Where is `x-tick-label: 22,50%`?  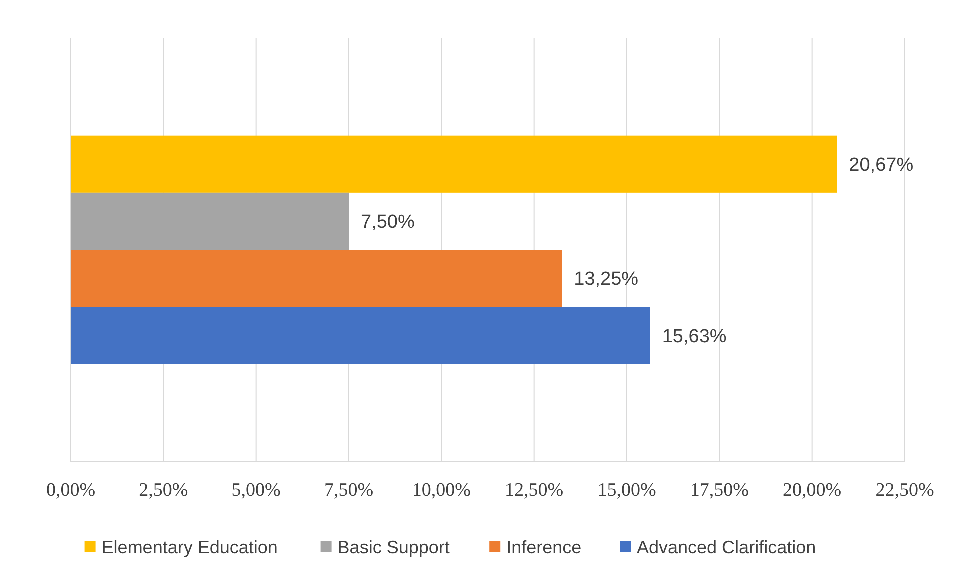 x-tick-label: 22,50% is located at coordinates (905, 490).